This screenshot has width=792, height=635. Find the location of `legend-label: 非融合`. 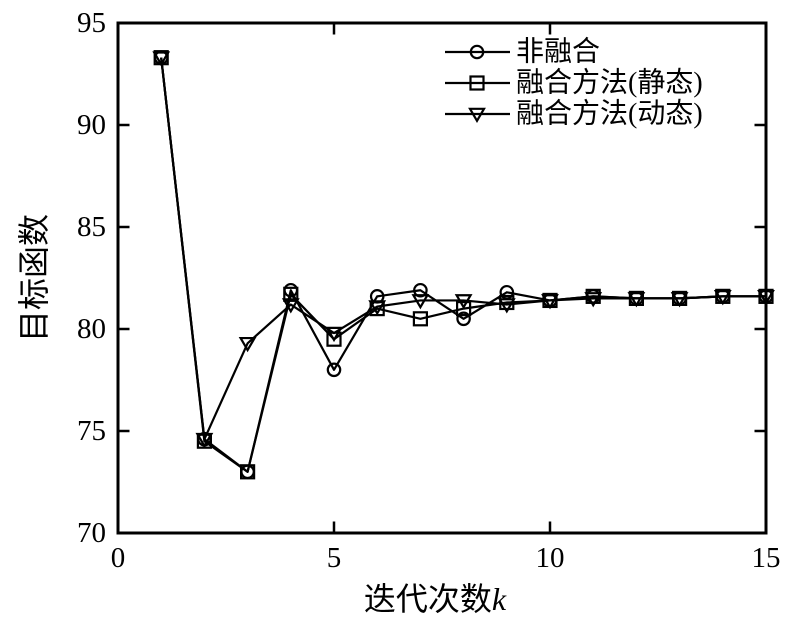

legend-label: 非融合 is located at coordinates (558, 52).